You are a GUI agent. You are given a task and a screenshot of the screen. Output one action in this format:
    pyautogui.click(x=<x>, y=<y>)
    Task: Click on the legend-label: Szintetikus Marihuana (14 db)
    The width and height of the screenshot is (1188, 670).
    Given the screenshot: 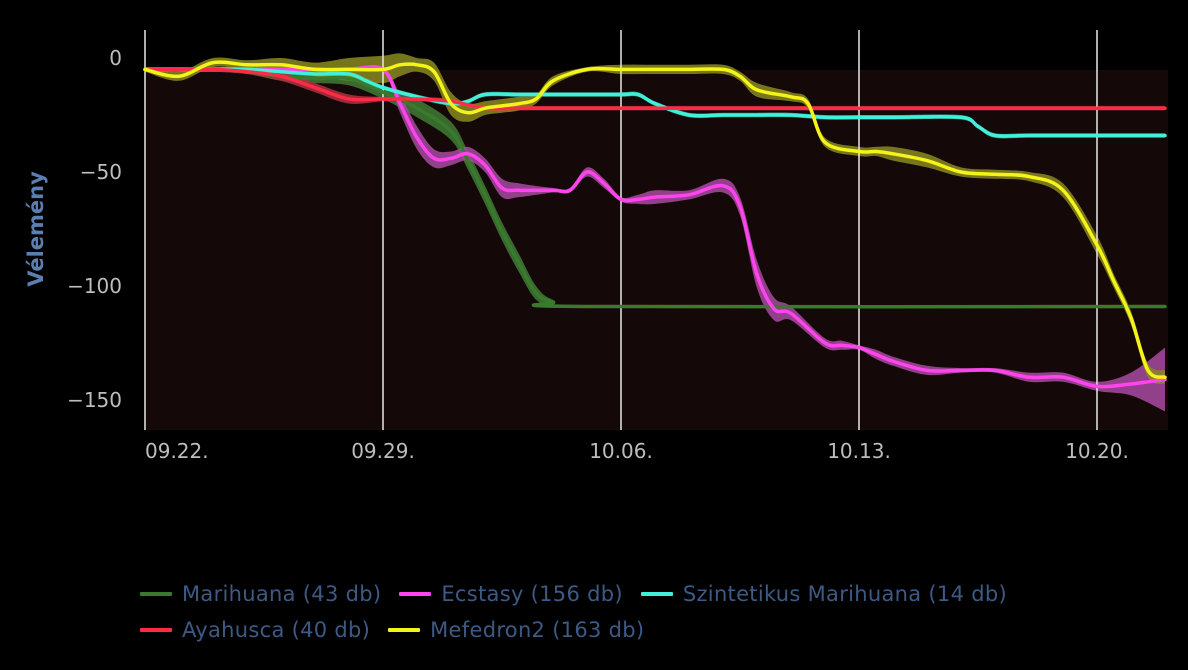 What is the action you would take?
    pyautogui.click(x=844, y=594)
    